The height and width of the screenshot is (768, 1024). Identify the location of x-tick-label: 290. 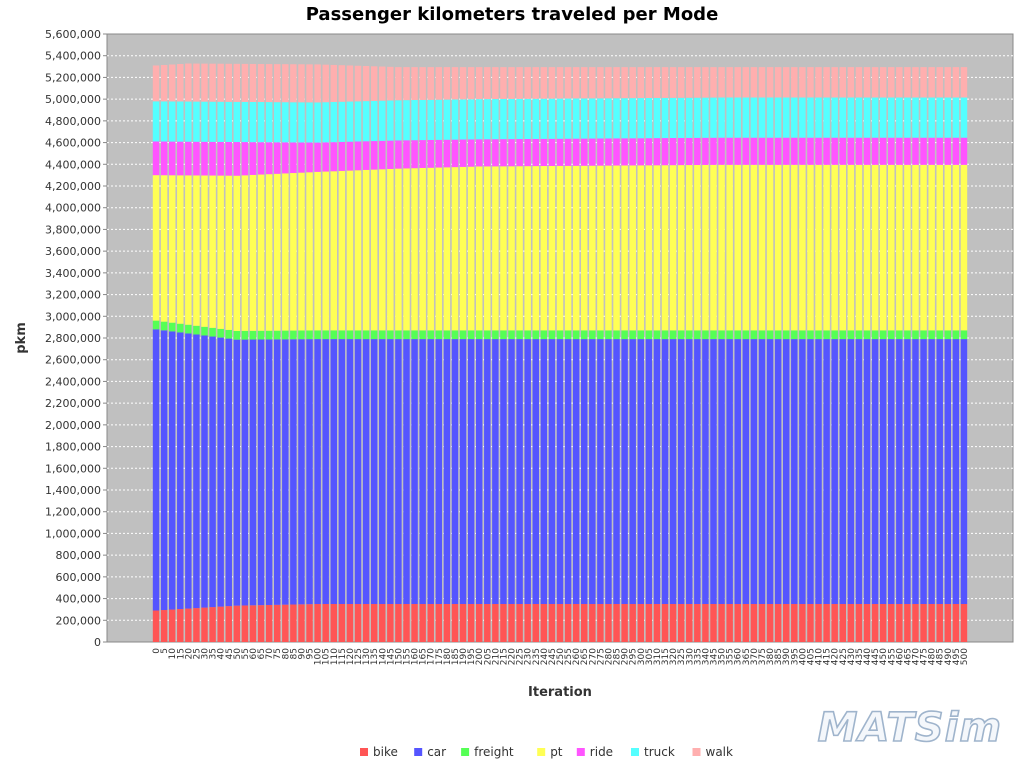
(626, 656).